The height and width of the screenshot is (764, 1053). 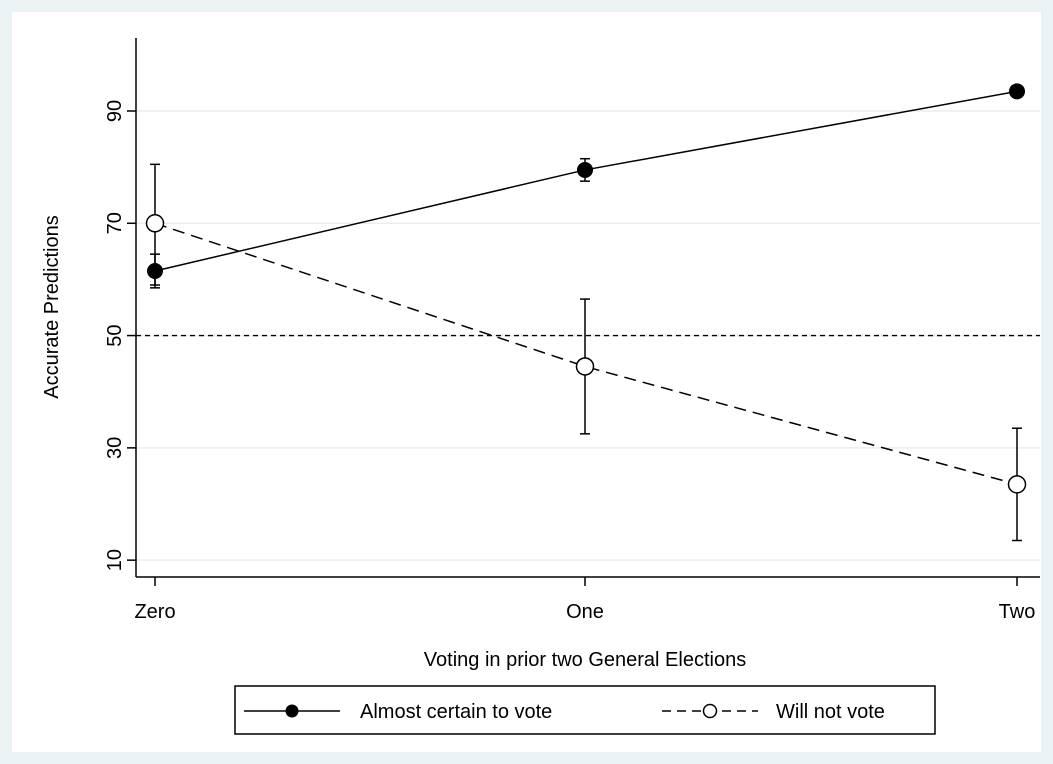 I want to click on y-axis-title: Accurate Predictions, so click(x=52, y=306).